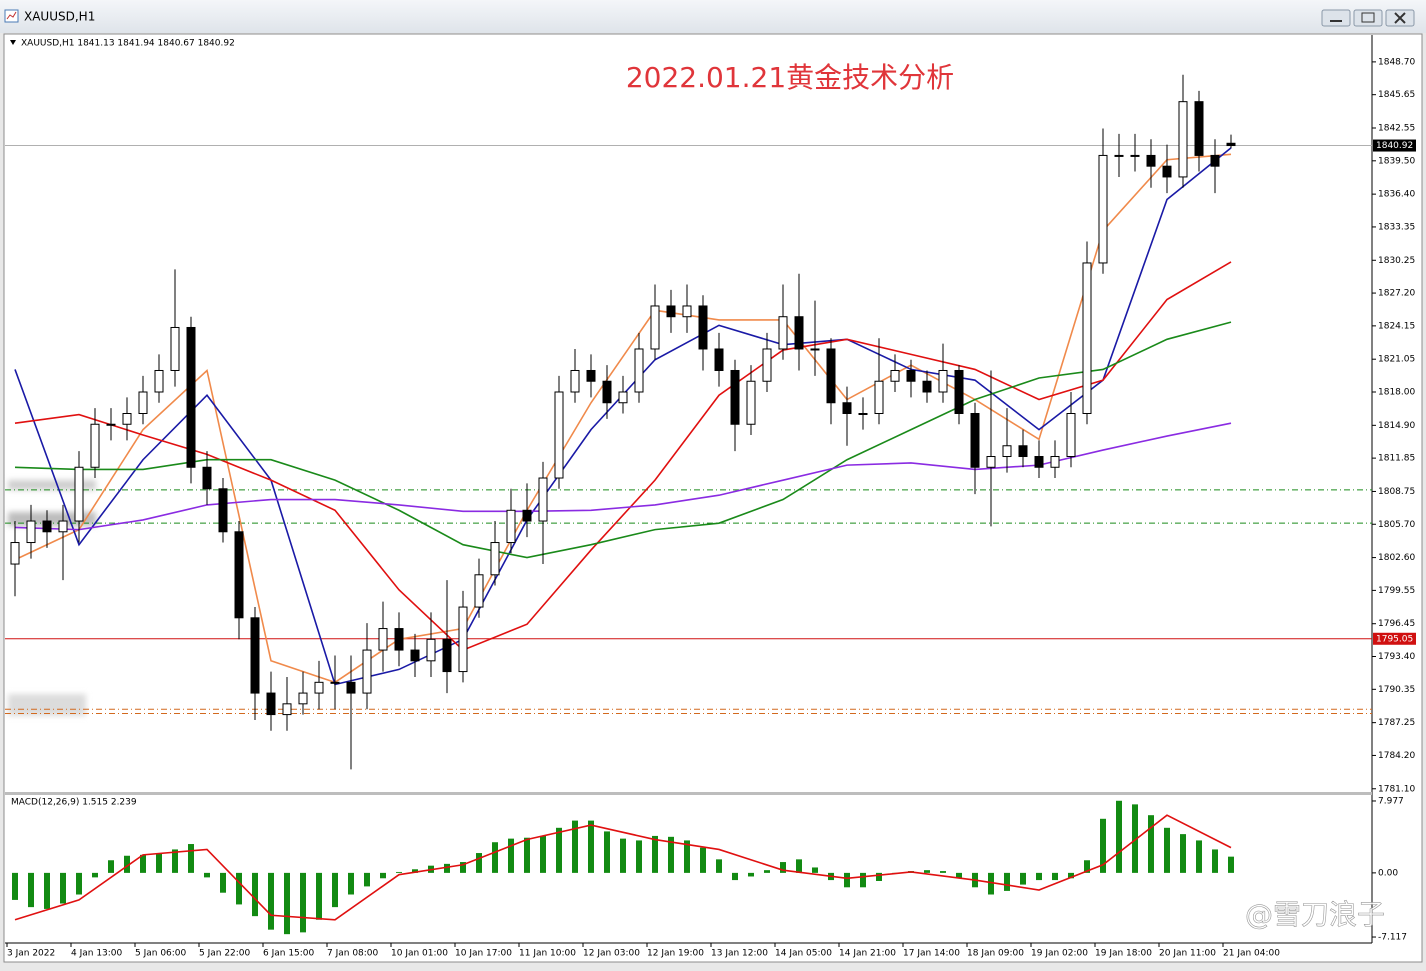 The height and width of the screenshot is (971, 1426). I want to click on x-tick-label: 14 Jan 05:00, so click(803, 954).